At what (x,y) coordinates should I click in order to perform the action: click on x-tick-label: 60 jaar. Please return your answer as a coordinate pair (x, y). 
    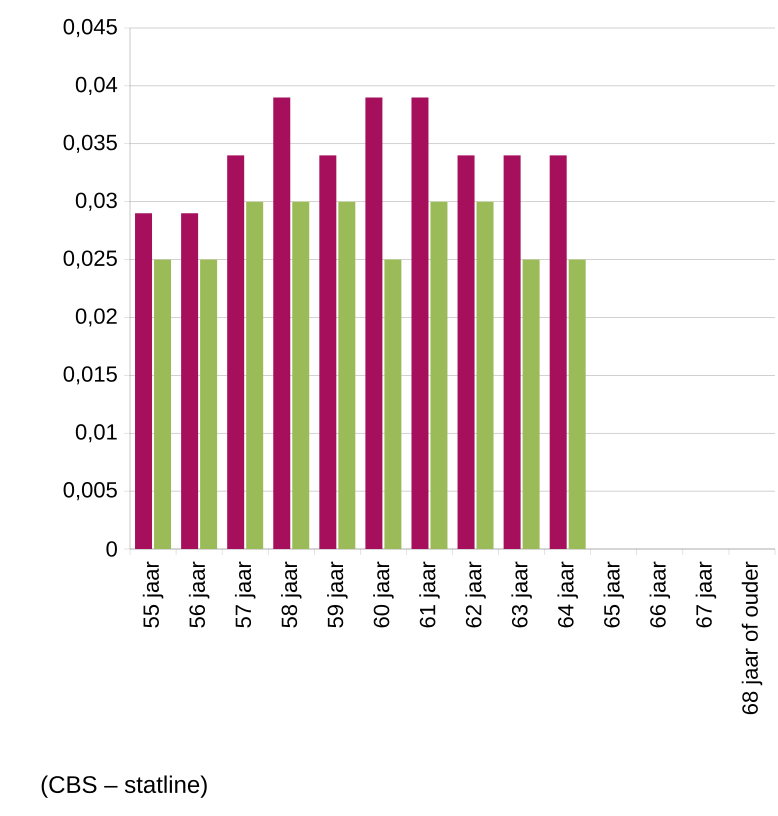
    Looking at the image, I should click on (383, 595).